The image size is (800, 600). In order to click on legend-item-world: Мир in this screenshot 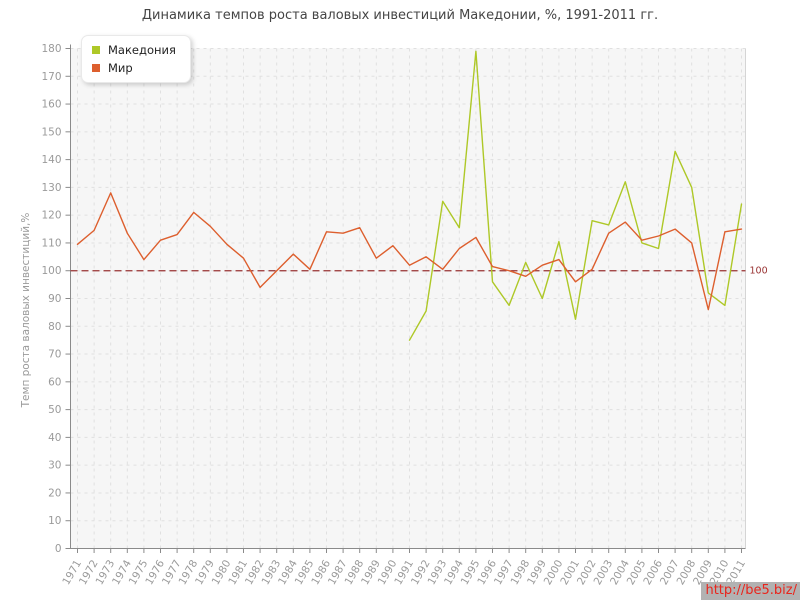, I will do `click(134, 68)`.